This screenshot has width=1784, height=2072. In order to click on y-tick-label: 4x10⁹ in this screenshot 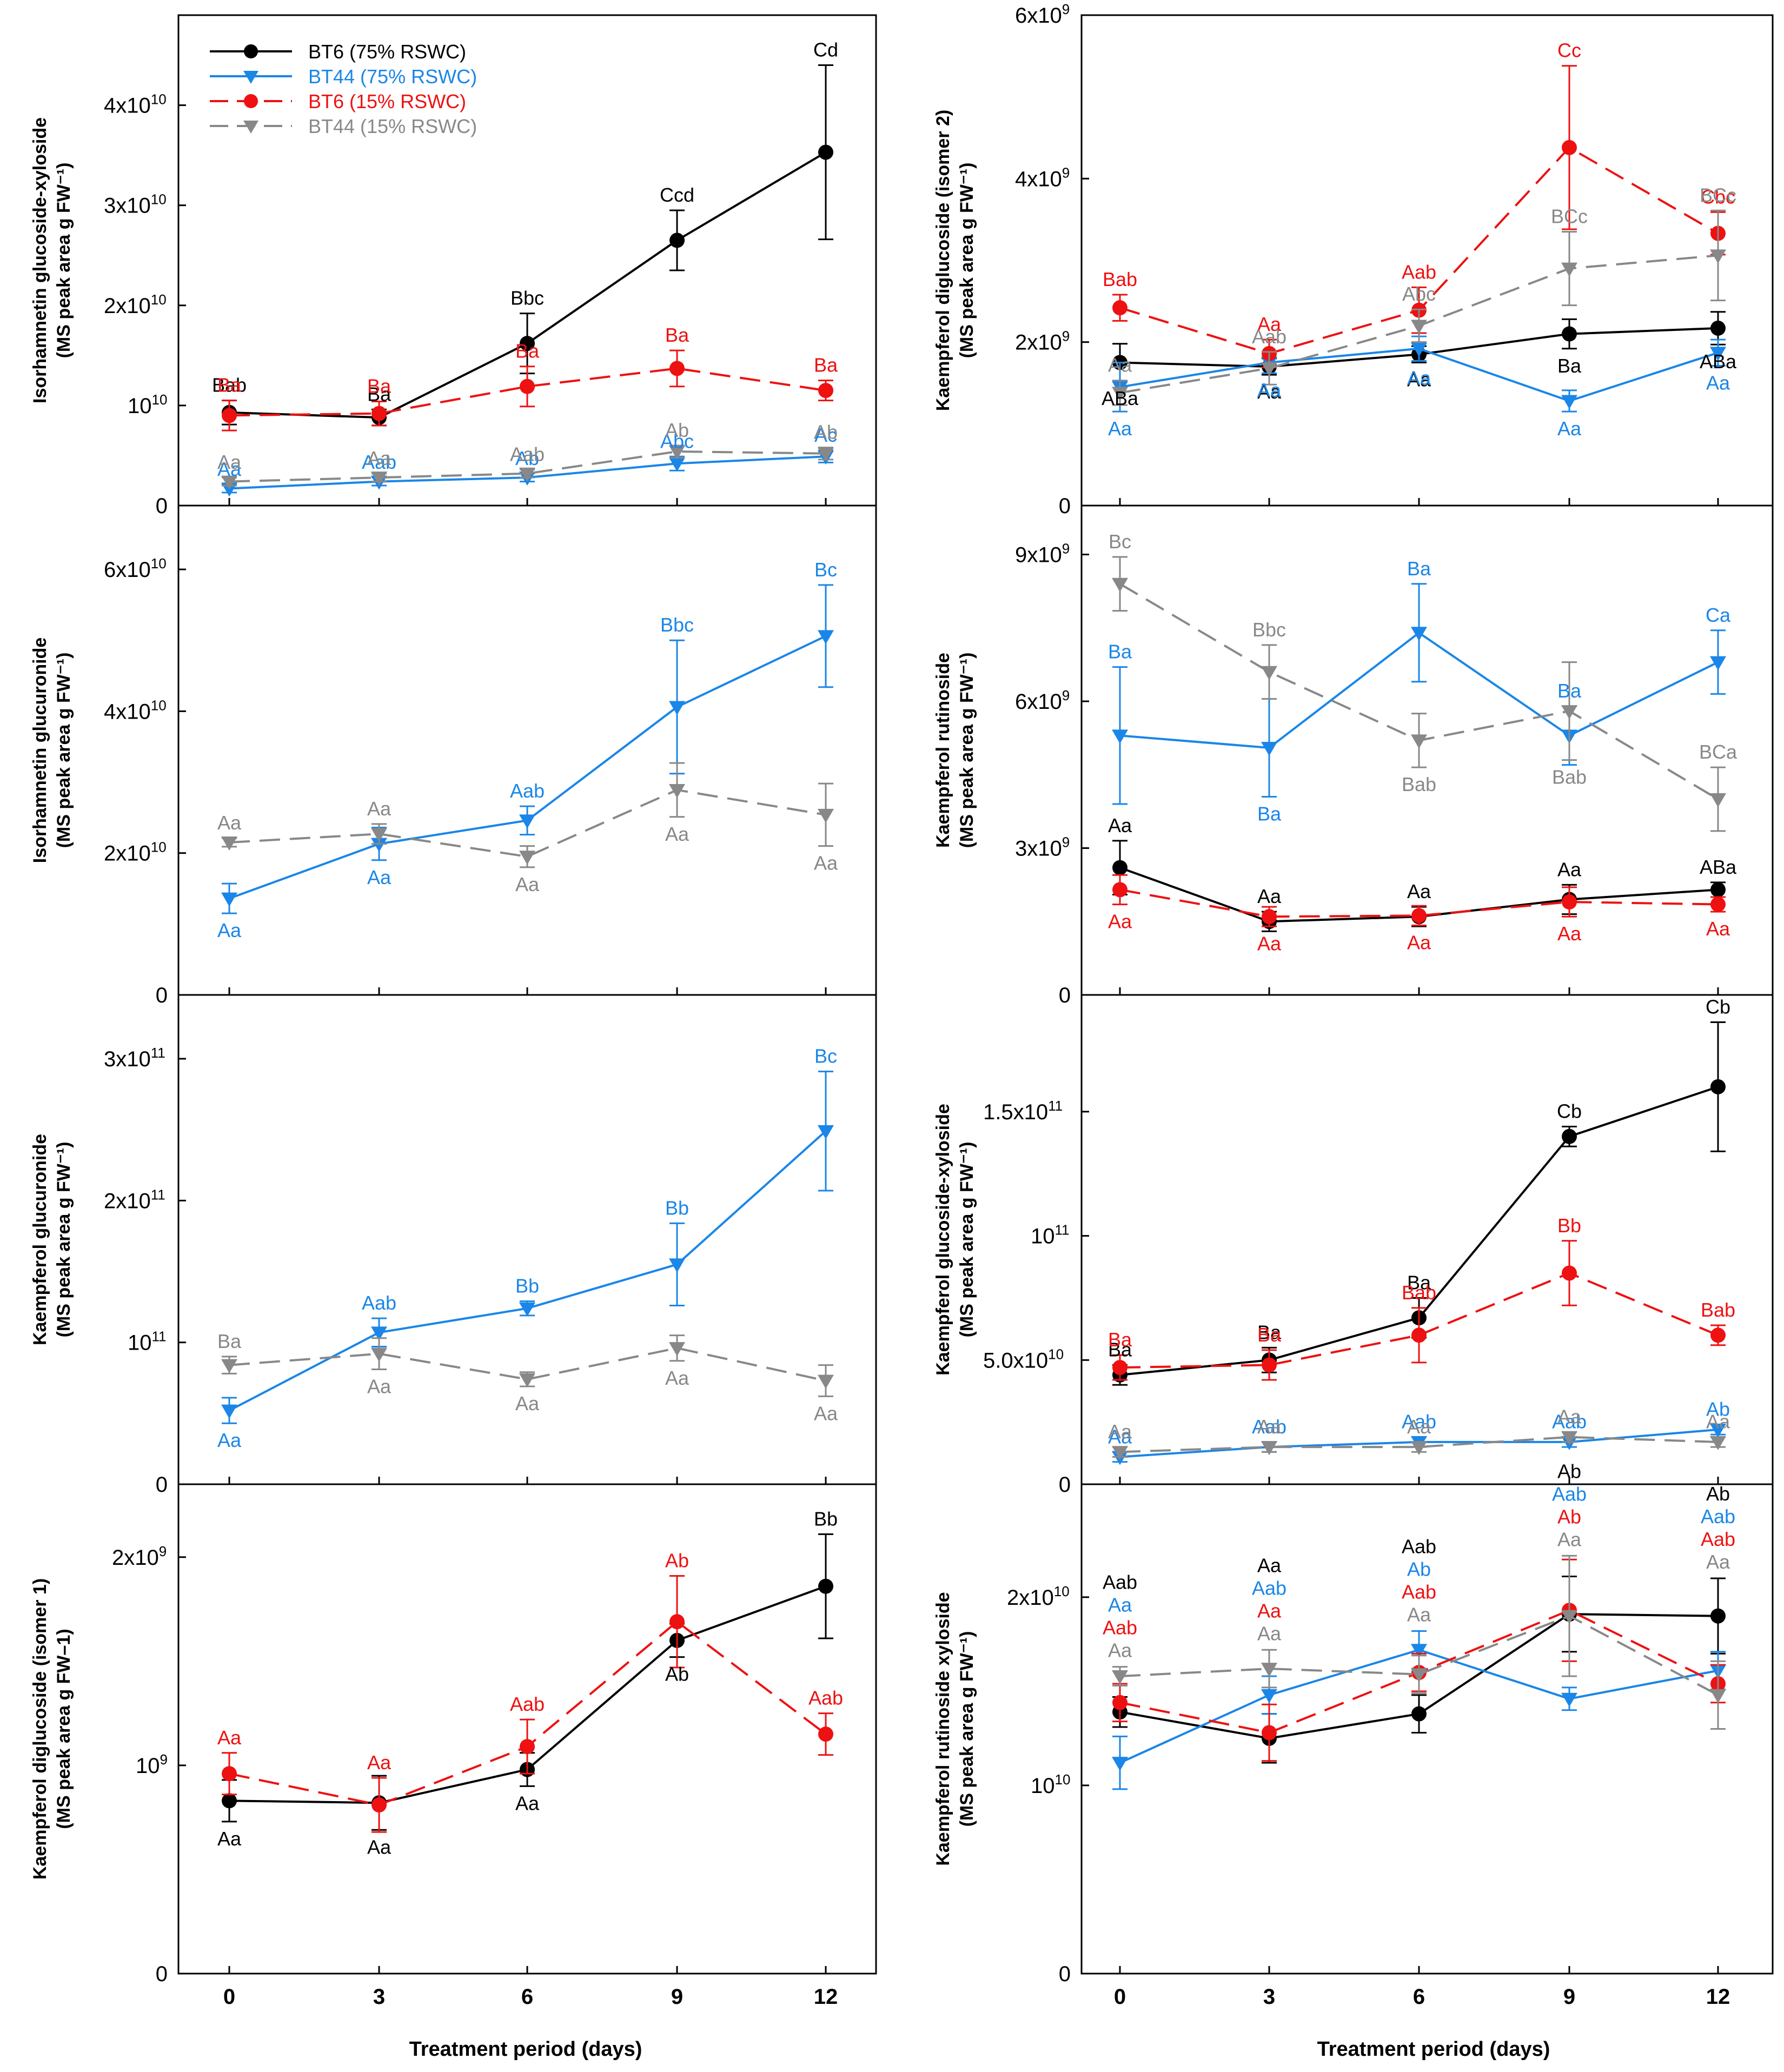, I will do `click(1042, 177)`.